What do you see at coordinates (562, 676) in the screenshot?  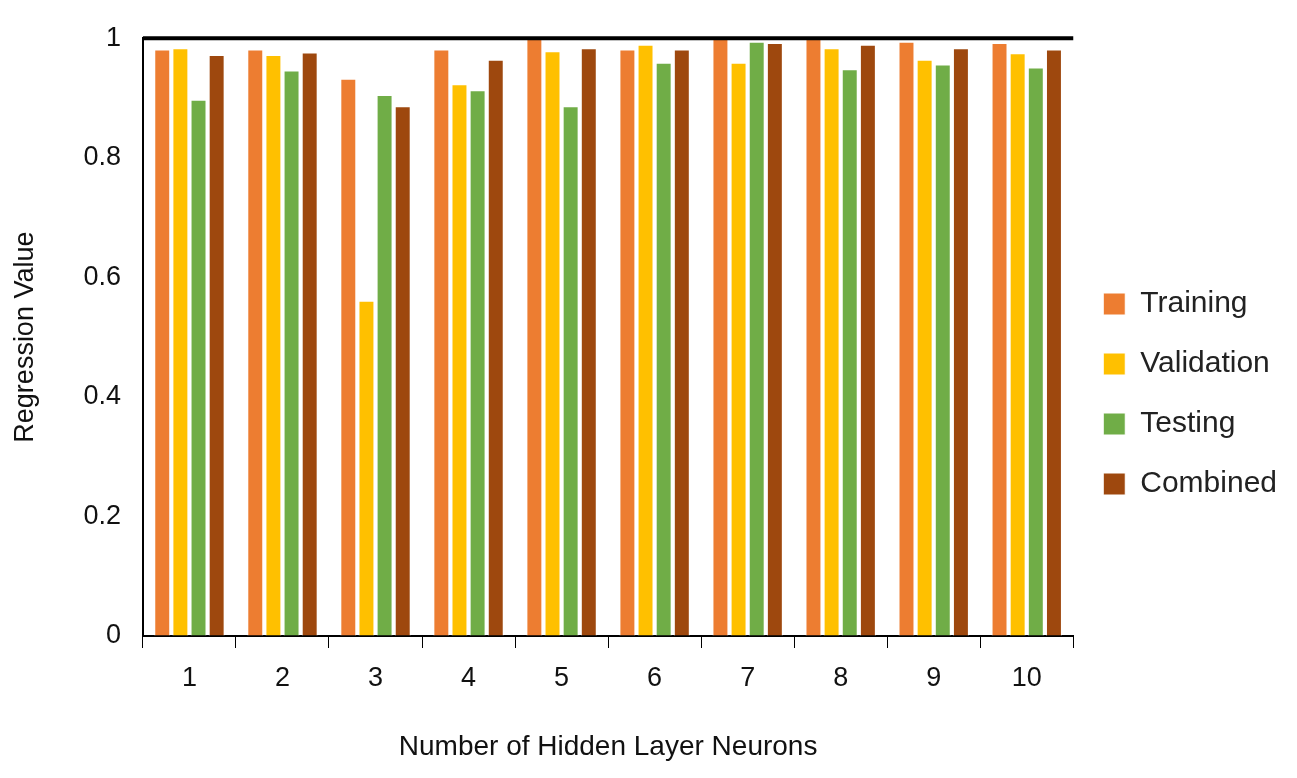 I see `x-tick-label: 5` at bounding box center [562, 676].